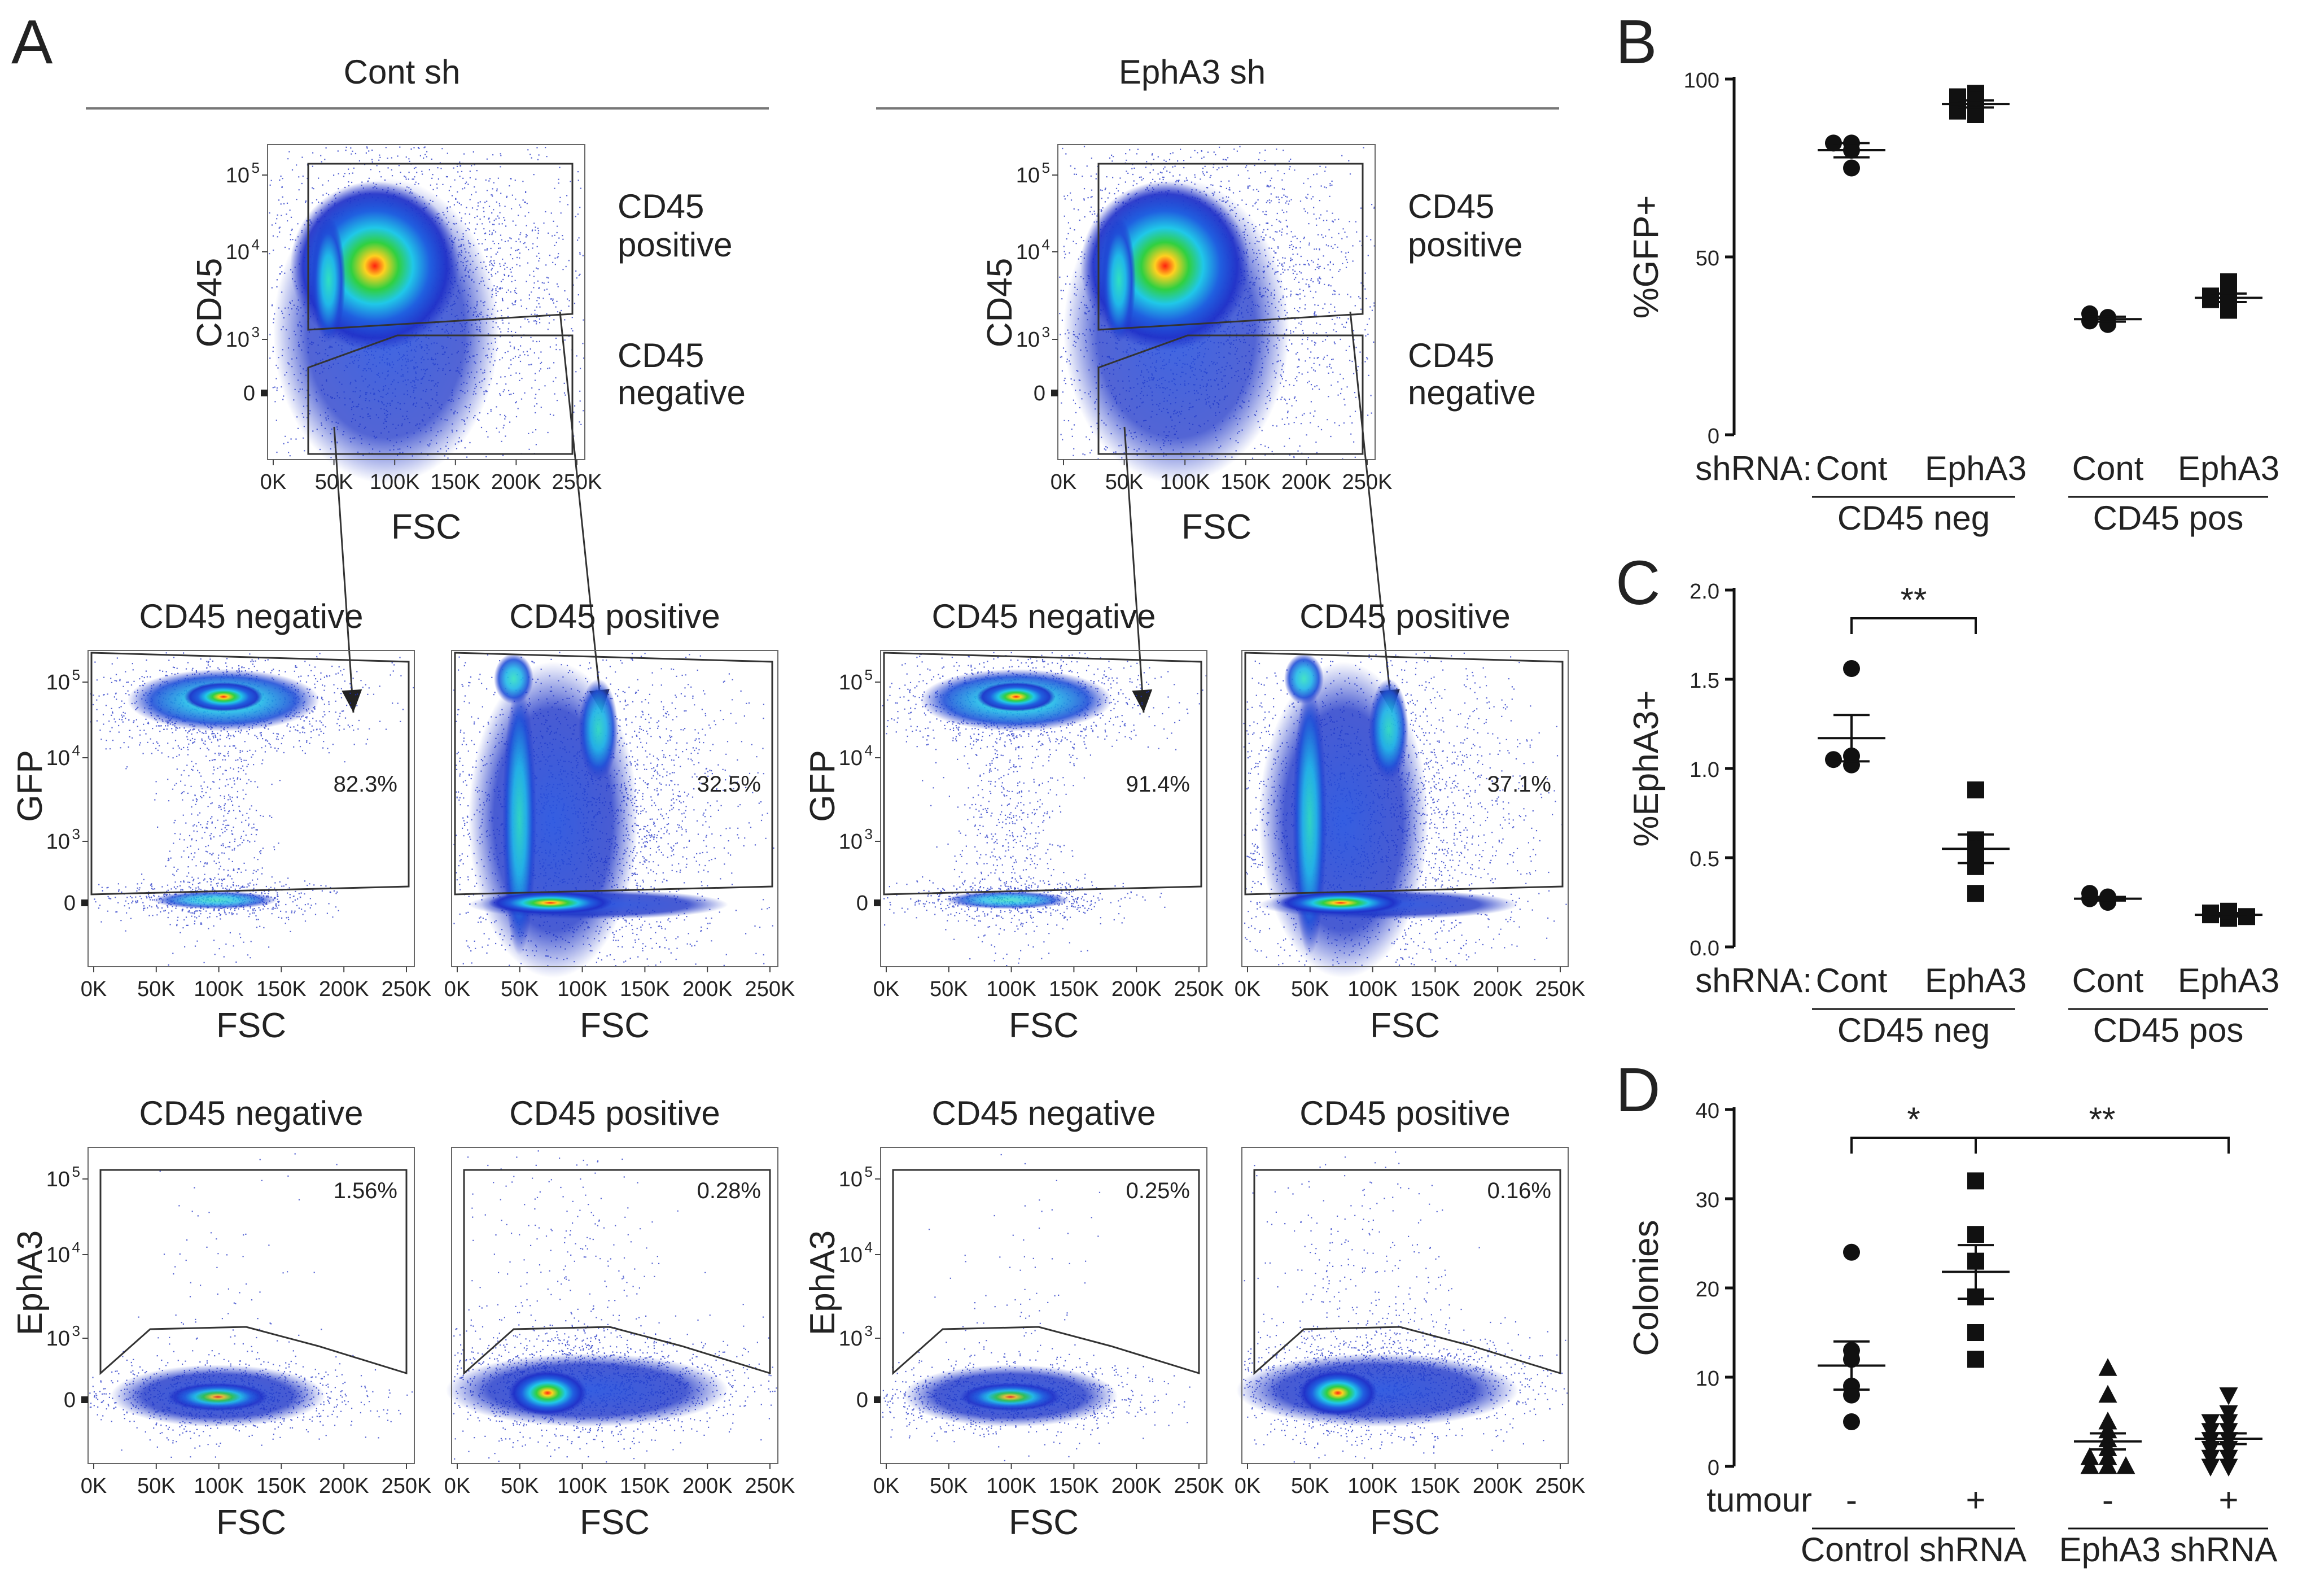 This screenshot has width=2324, height=1581. Describe the element at coordinates (729, 784) in the screenshot. I see `gate-percentage: 32.5%` at that location.